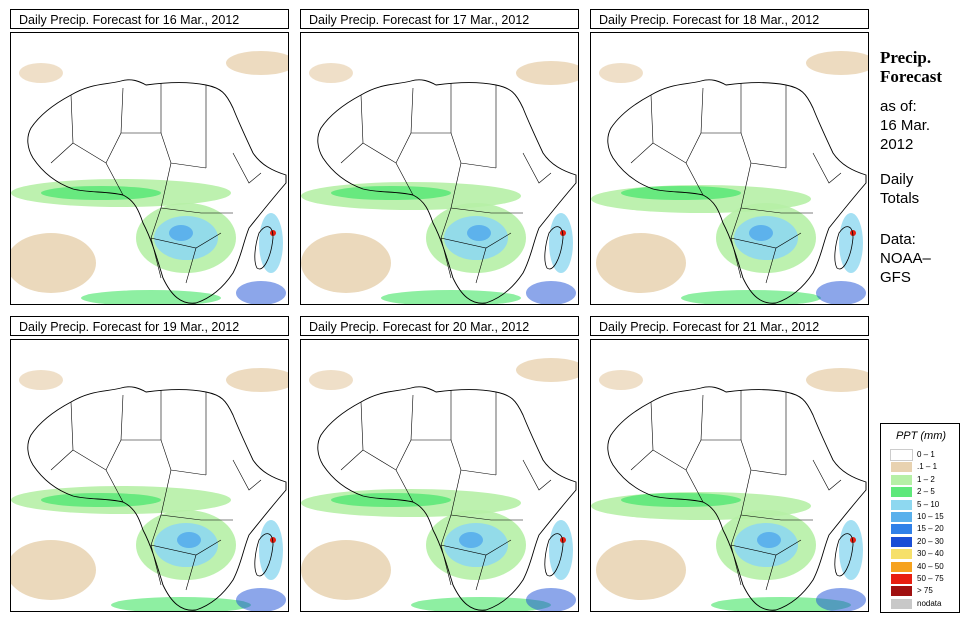 Image resolution: width=965 pixels, height=628 pixels. I want to click on legend-label: 2 – 5, so click(926, 492).